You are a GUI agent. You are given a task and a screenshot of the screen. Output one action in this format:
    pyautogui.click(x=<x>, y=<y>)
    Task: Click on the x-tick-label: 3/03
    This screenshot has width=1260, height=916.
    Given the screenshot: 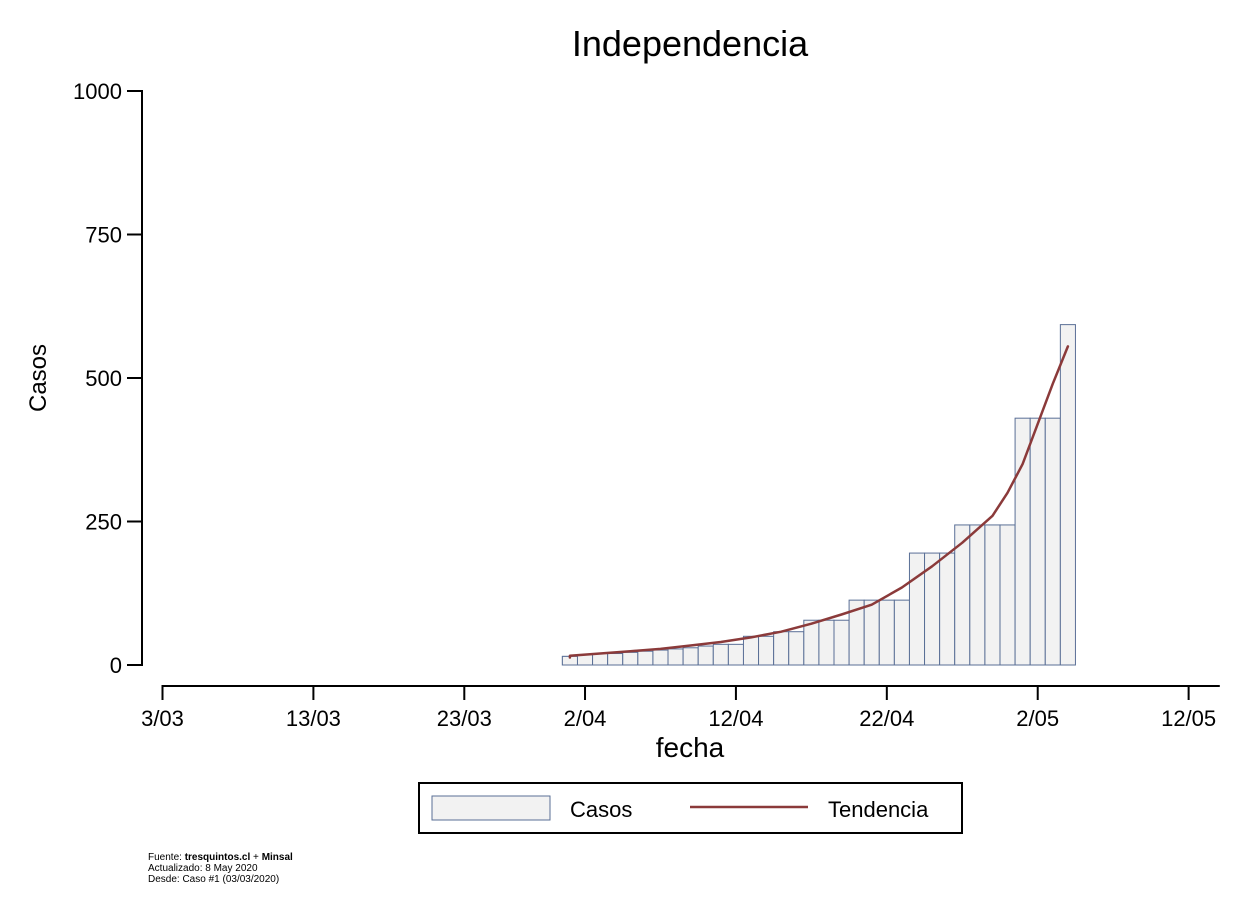 What is the action you would take?
    pyautogui.click(x=162, y=718)
    